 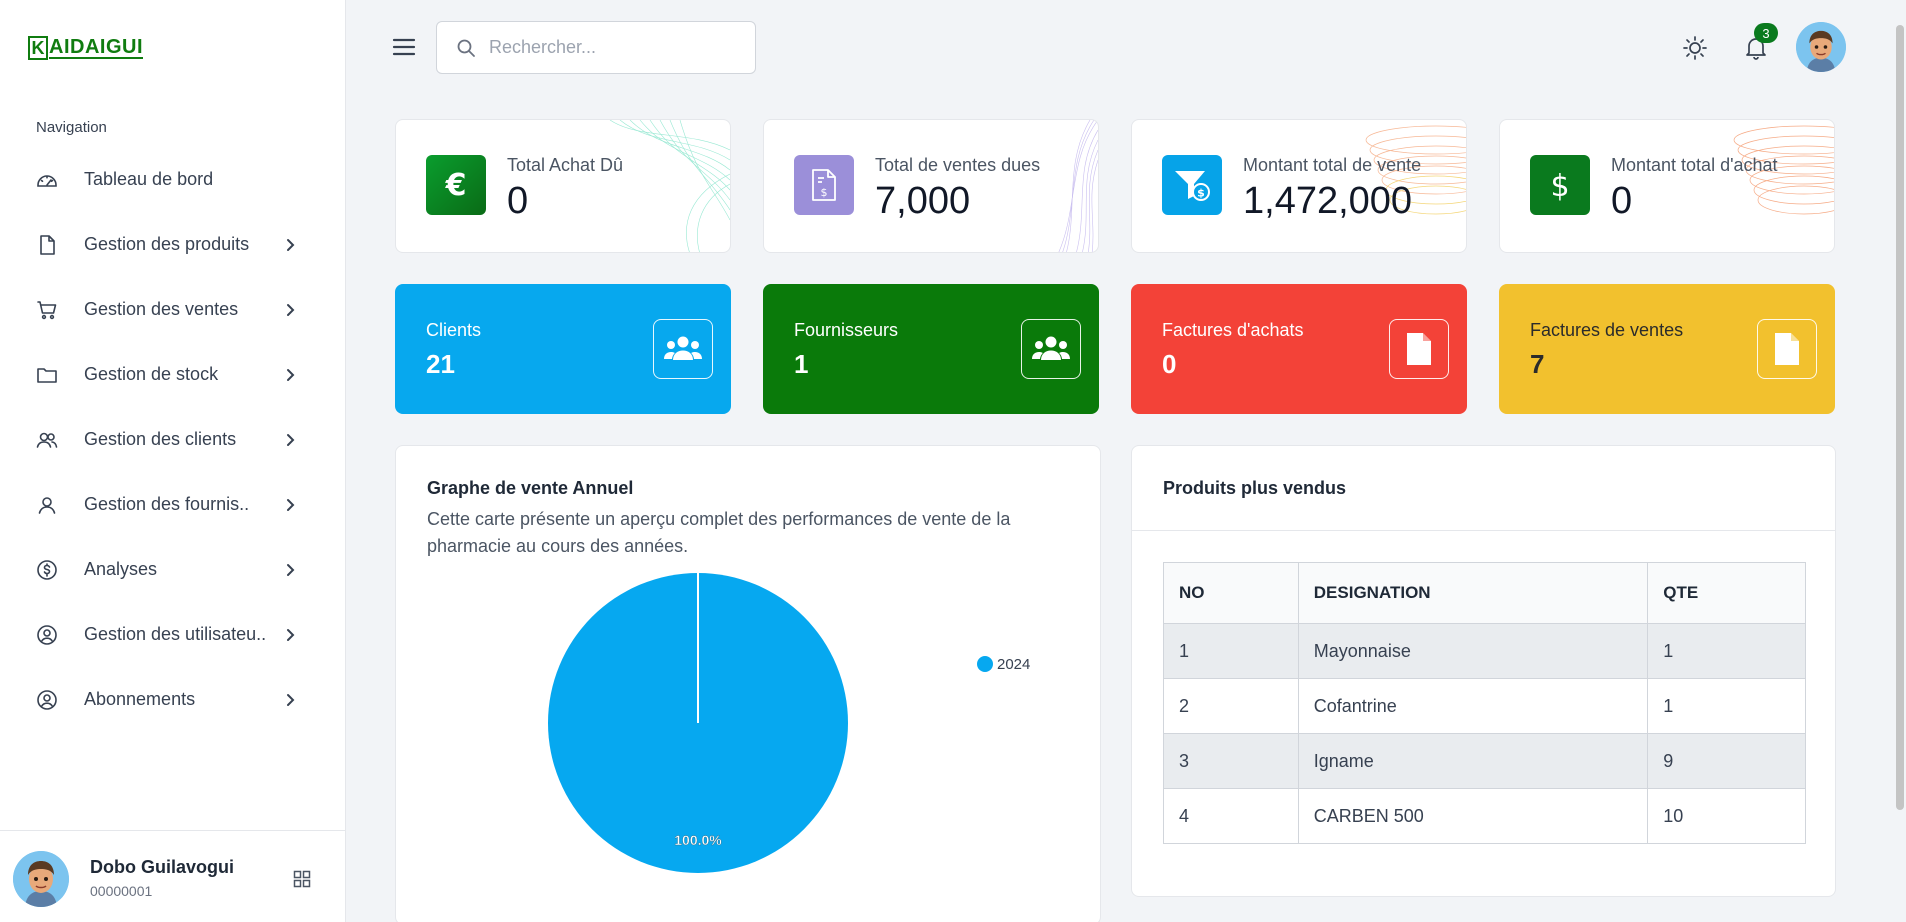 What do you see at coordinates (698, 840) in the screenshot?
I see `pie-data-label: 100.0%` at bounding box center [698, 840].